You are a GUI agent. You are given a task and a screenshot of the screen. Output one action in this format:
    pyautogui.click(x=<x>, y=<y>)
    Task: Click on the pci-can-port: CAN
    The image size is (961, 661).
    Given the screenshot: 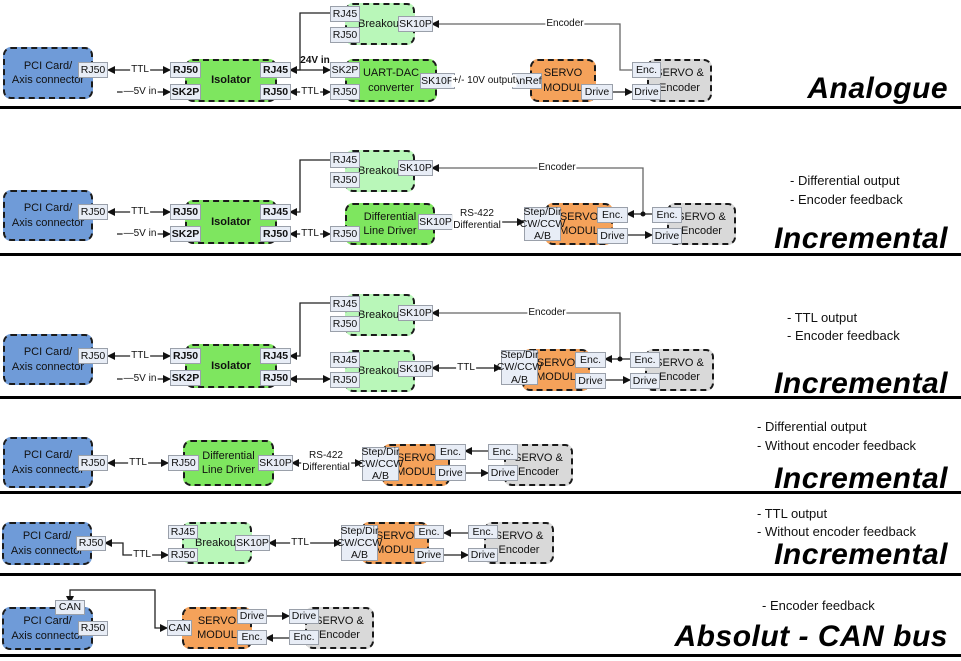 What is the action you would take?
    pyautogui.click(x=70, y=607)
    